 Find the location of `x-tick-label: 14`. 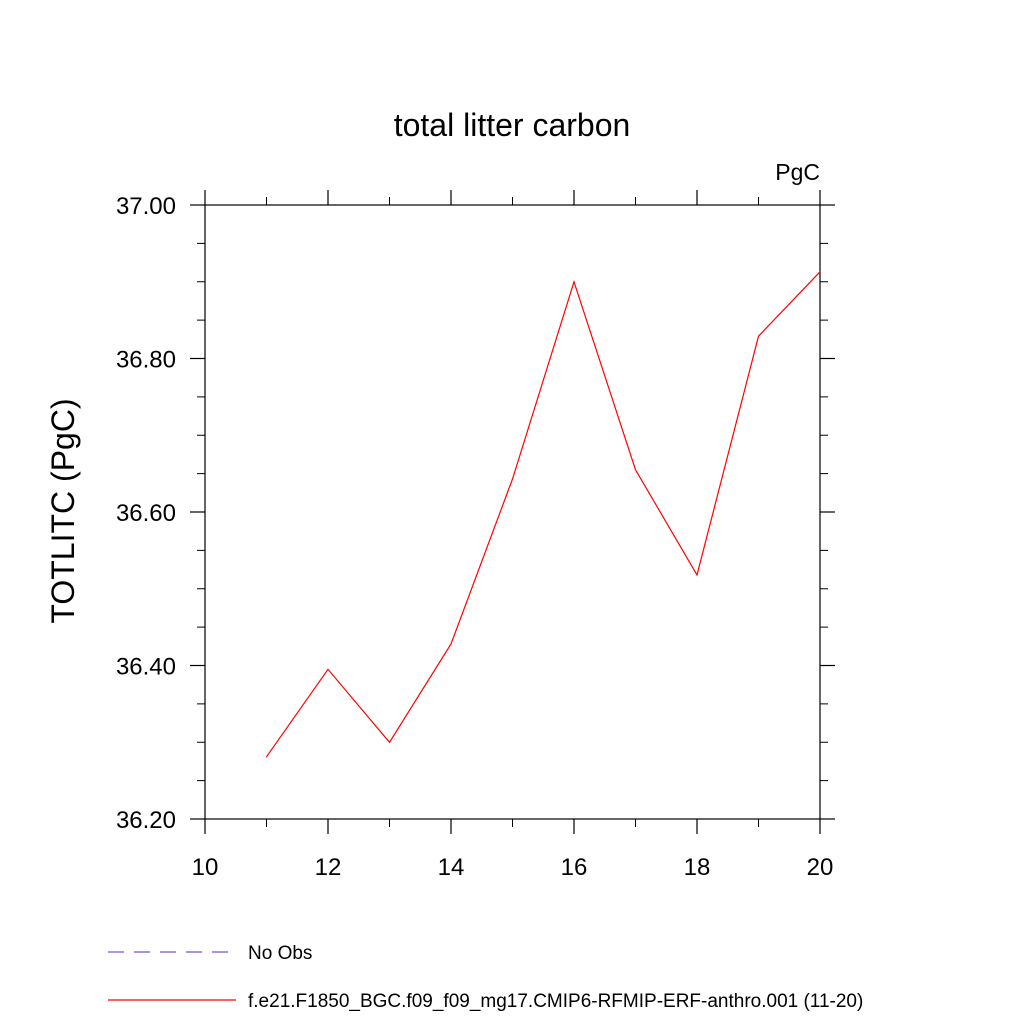

x-tick-label: 14 is located at coordinates (451, 867).